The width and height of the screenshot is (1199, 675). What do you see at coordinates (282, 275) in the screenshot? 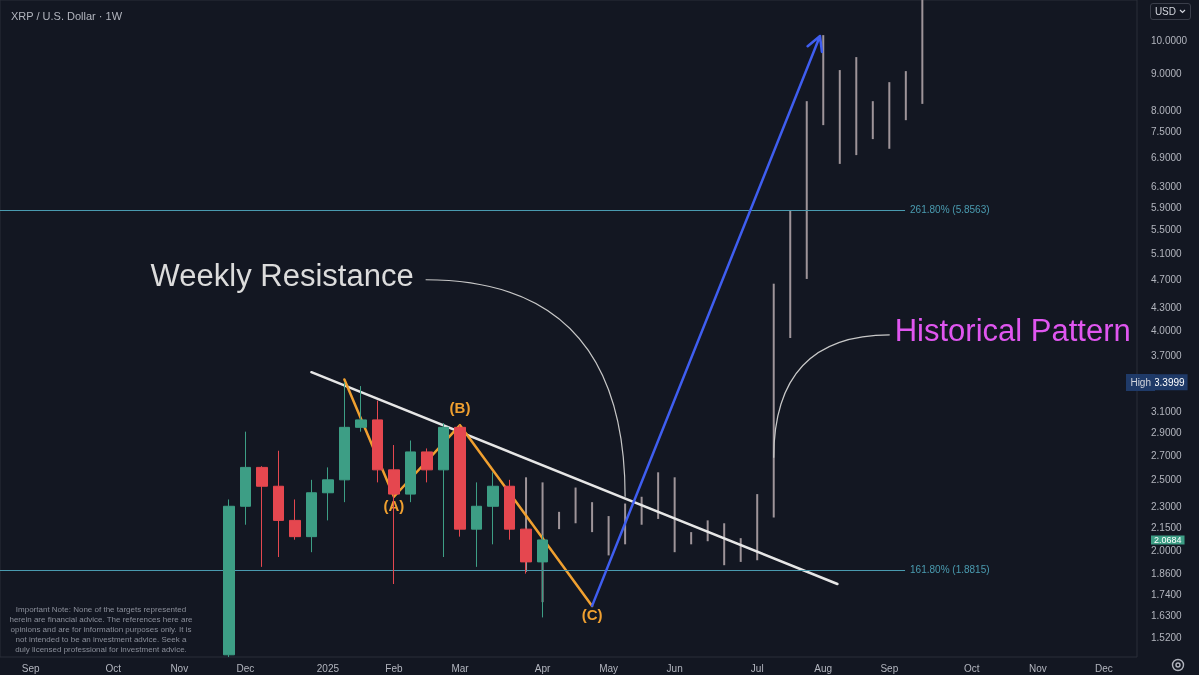
I see `annotation: Weekly Resistance` at bounding box center [282, 275].